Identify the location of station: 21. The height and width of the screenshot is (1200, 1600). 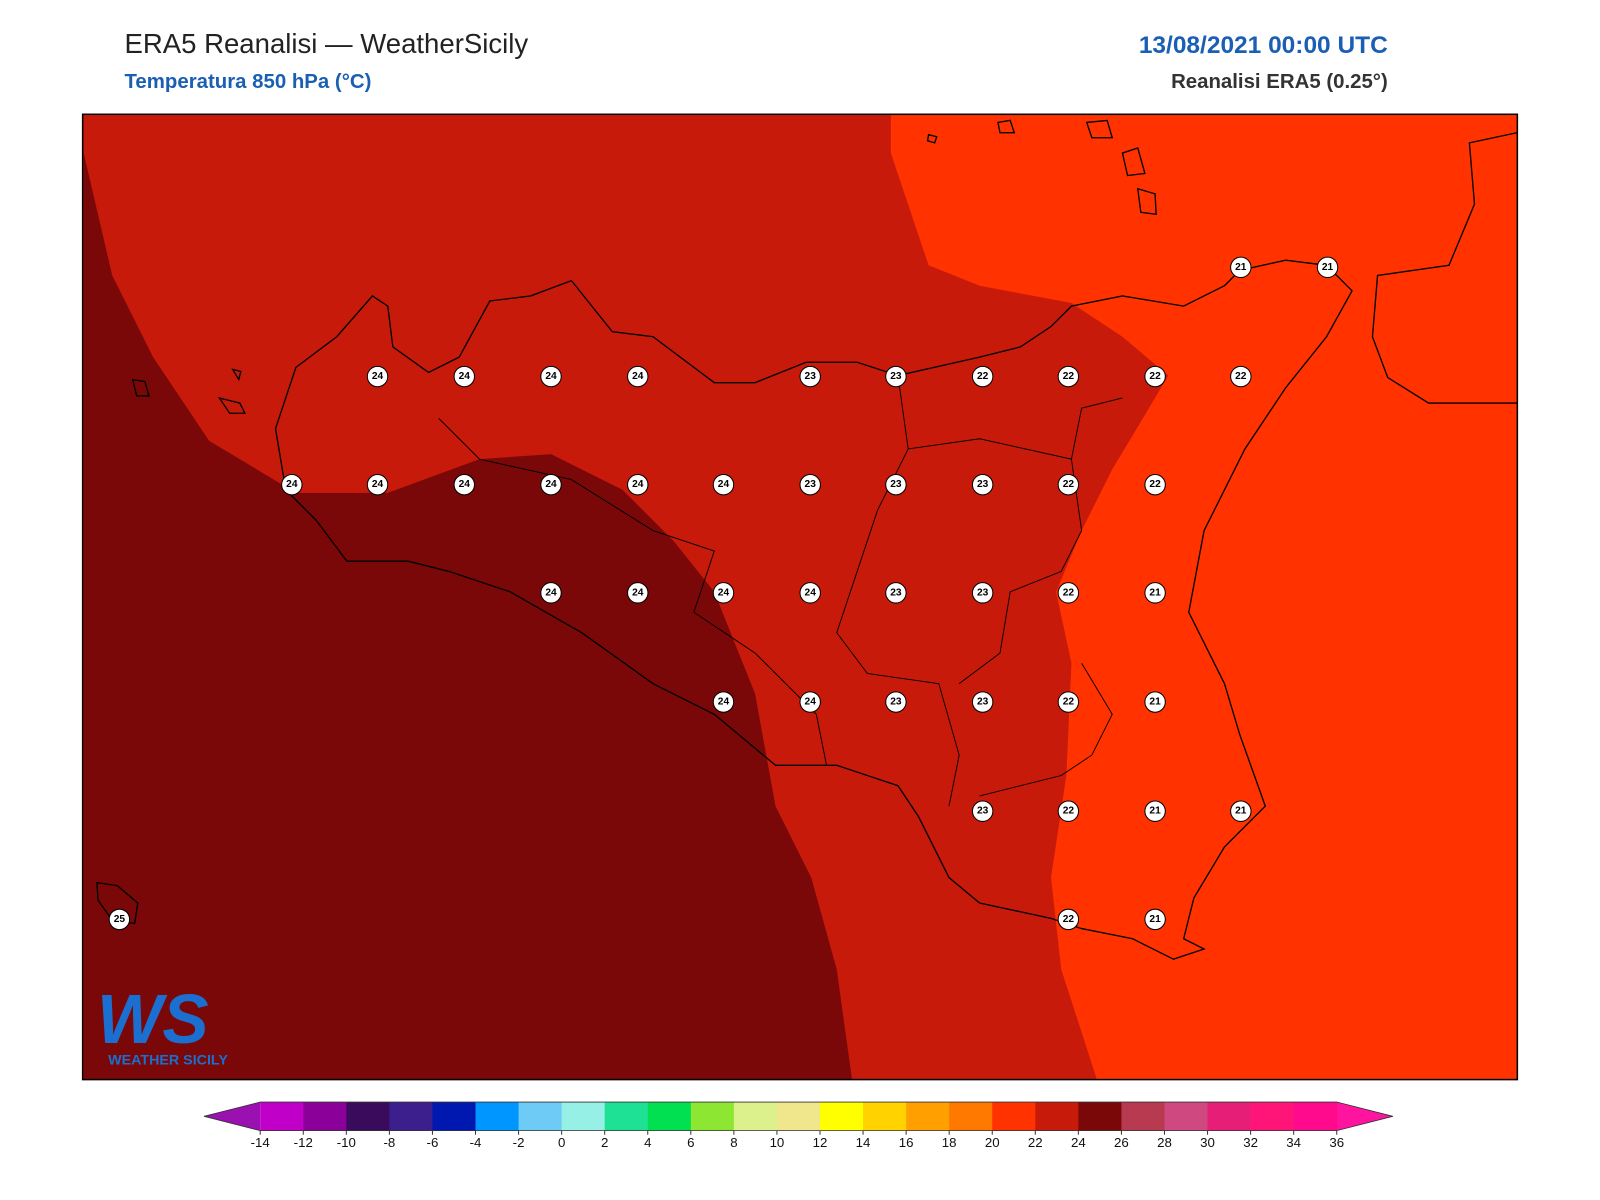
(1327, 267).